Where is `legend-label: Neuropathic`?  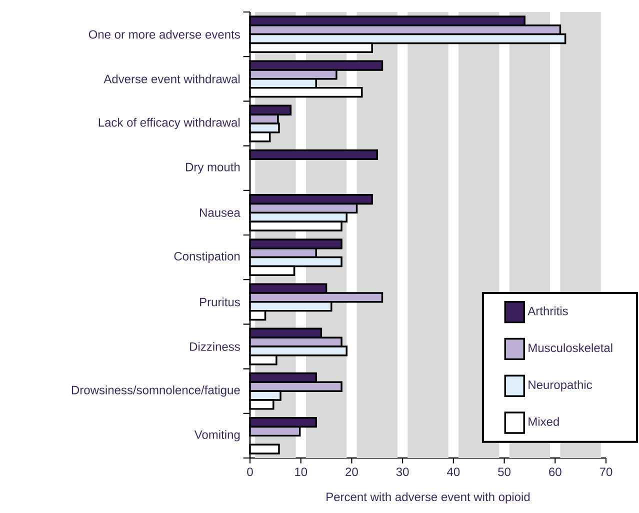 legend-label: Neuropathic is located at coordinates (560, 386).